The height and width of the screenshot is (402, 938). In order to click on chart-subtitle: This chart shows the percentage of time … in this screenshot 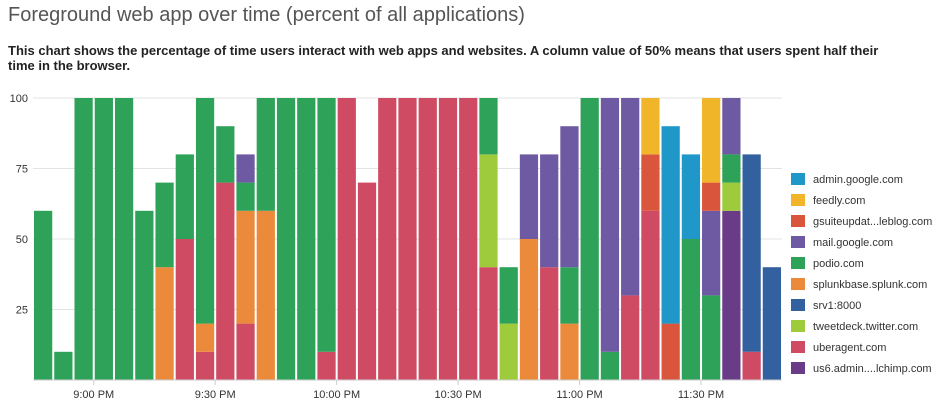, I will do `click(443, 58)`.